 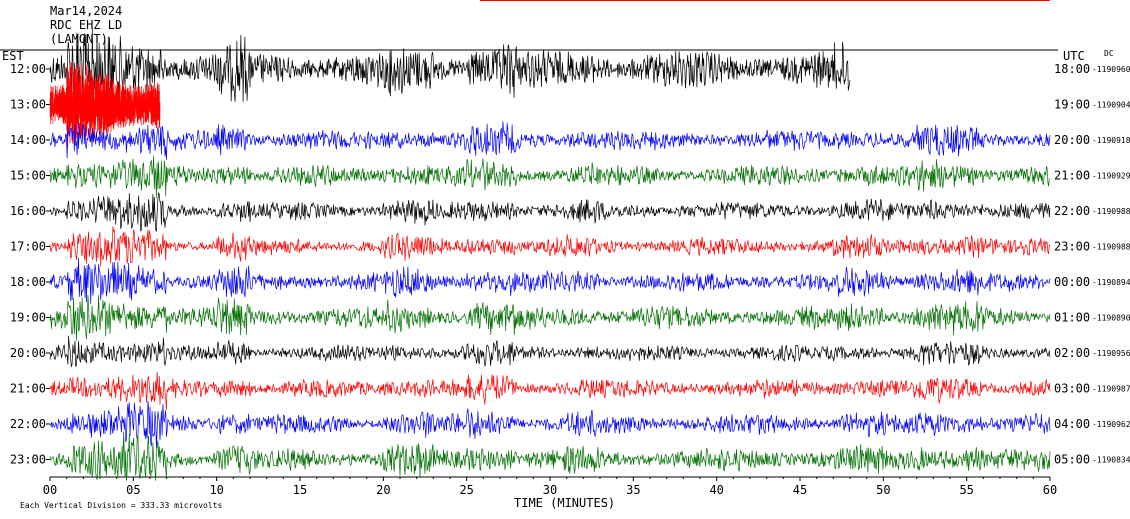 I want to click on x-tick-label: 05, so click(x=133, y=490).